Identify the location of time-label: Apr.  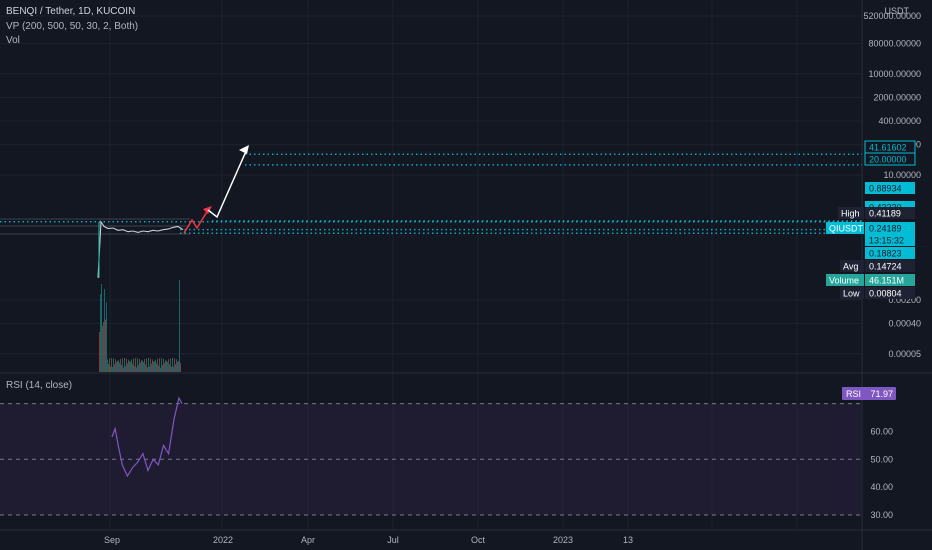
(308, 540).